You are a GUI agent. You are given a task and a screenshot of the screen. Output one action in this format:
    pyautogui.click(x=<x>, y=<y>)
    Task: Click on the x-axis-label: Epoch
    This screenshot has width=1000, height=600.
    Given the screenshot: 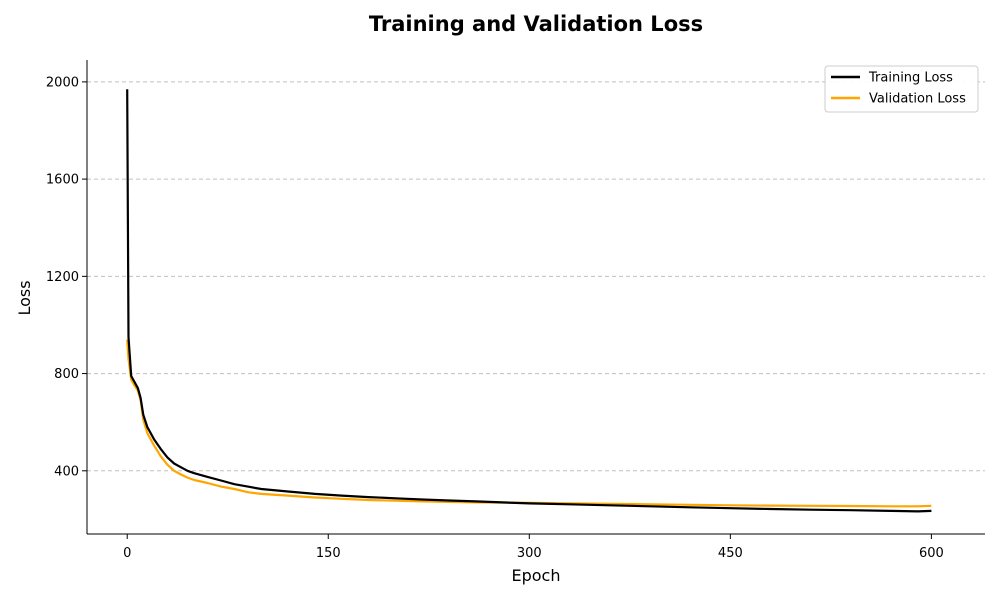 What is the action you would take?
    pyautogui.click(x=536, y=575)
    